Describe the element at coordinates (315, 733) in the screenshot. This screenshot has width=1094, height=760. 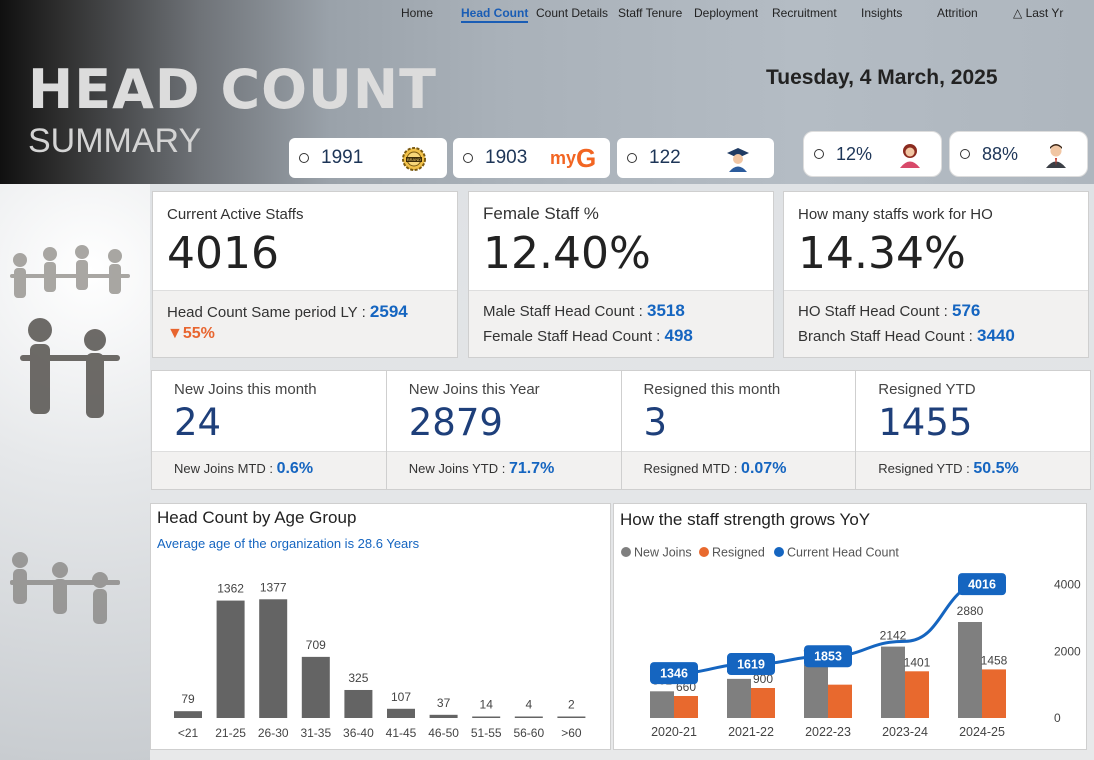
I see `age-tick-label: 31-35` at that location.